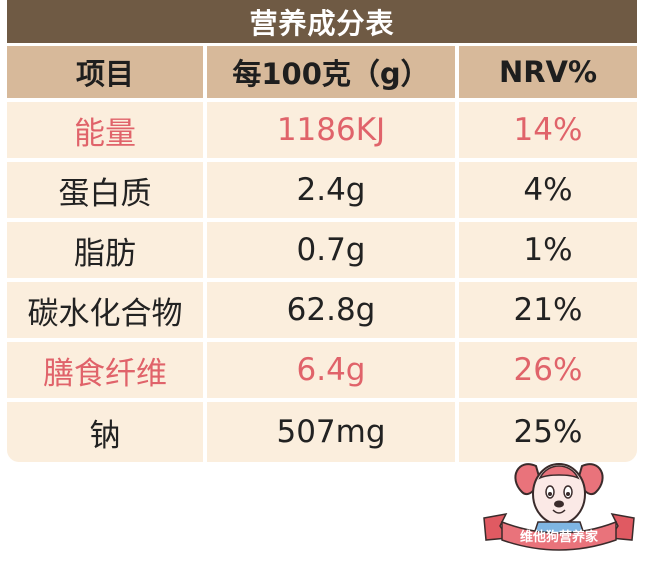 The height and width of the screenshot is (561, 647). I want to click on header-item: 项目, so click(105, 72).